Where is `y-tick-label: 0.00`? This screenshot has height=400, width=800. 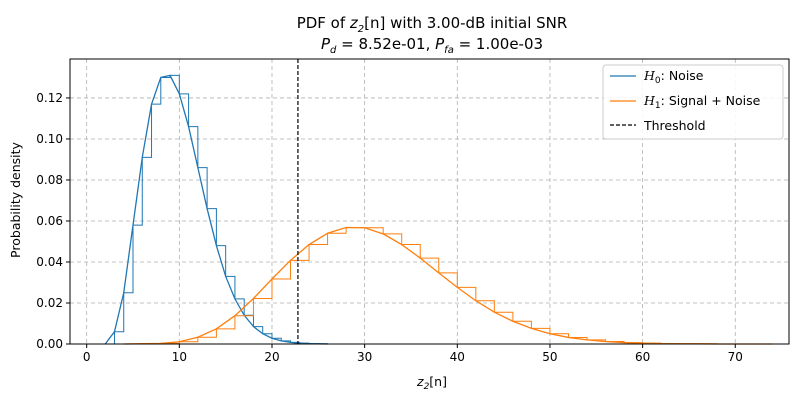
y-tick-label: 0.00 is located at coordinates (49, 344).